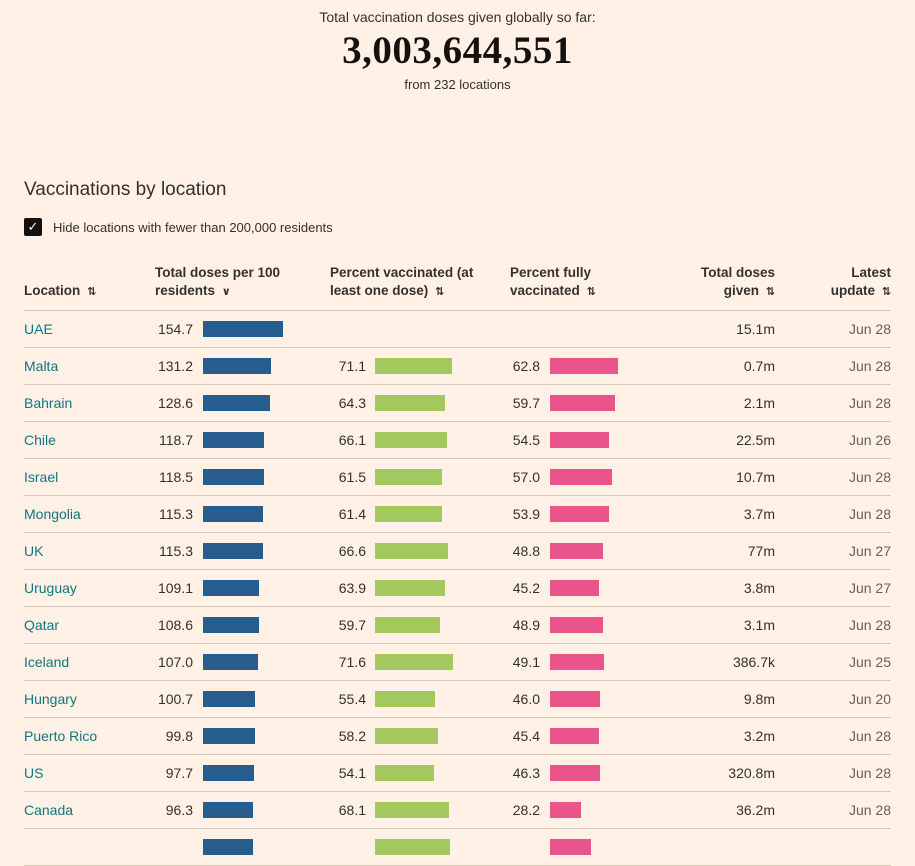 The height and width of the screenshot is (866, 915). I want to click on location-link: US, so click(34, 773).